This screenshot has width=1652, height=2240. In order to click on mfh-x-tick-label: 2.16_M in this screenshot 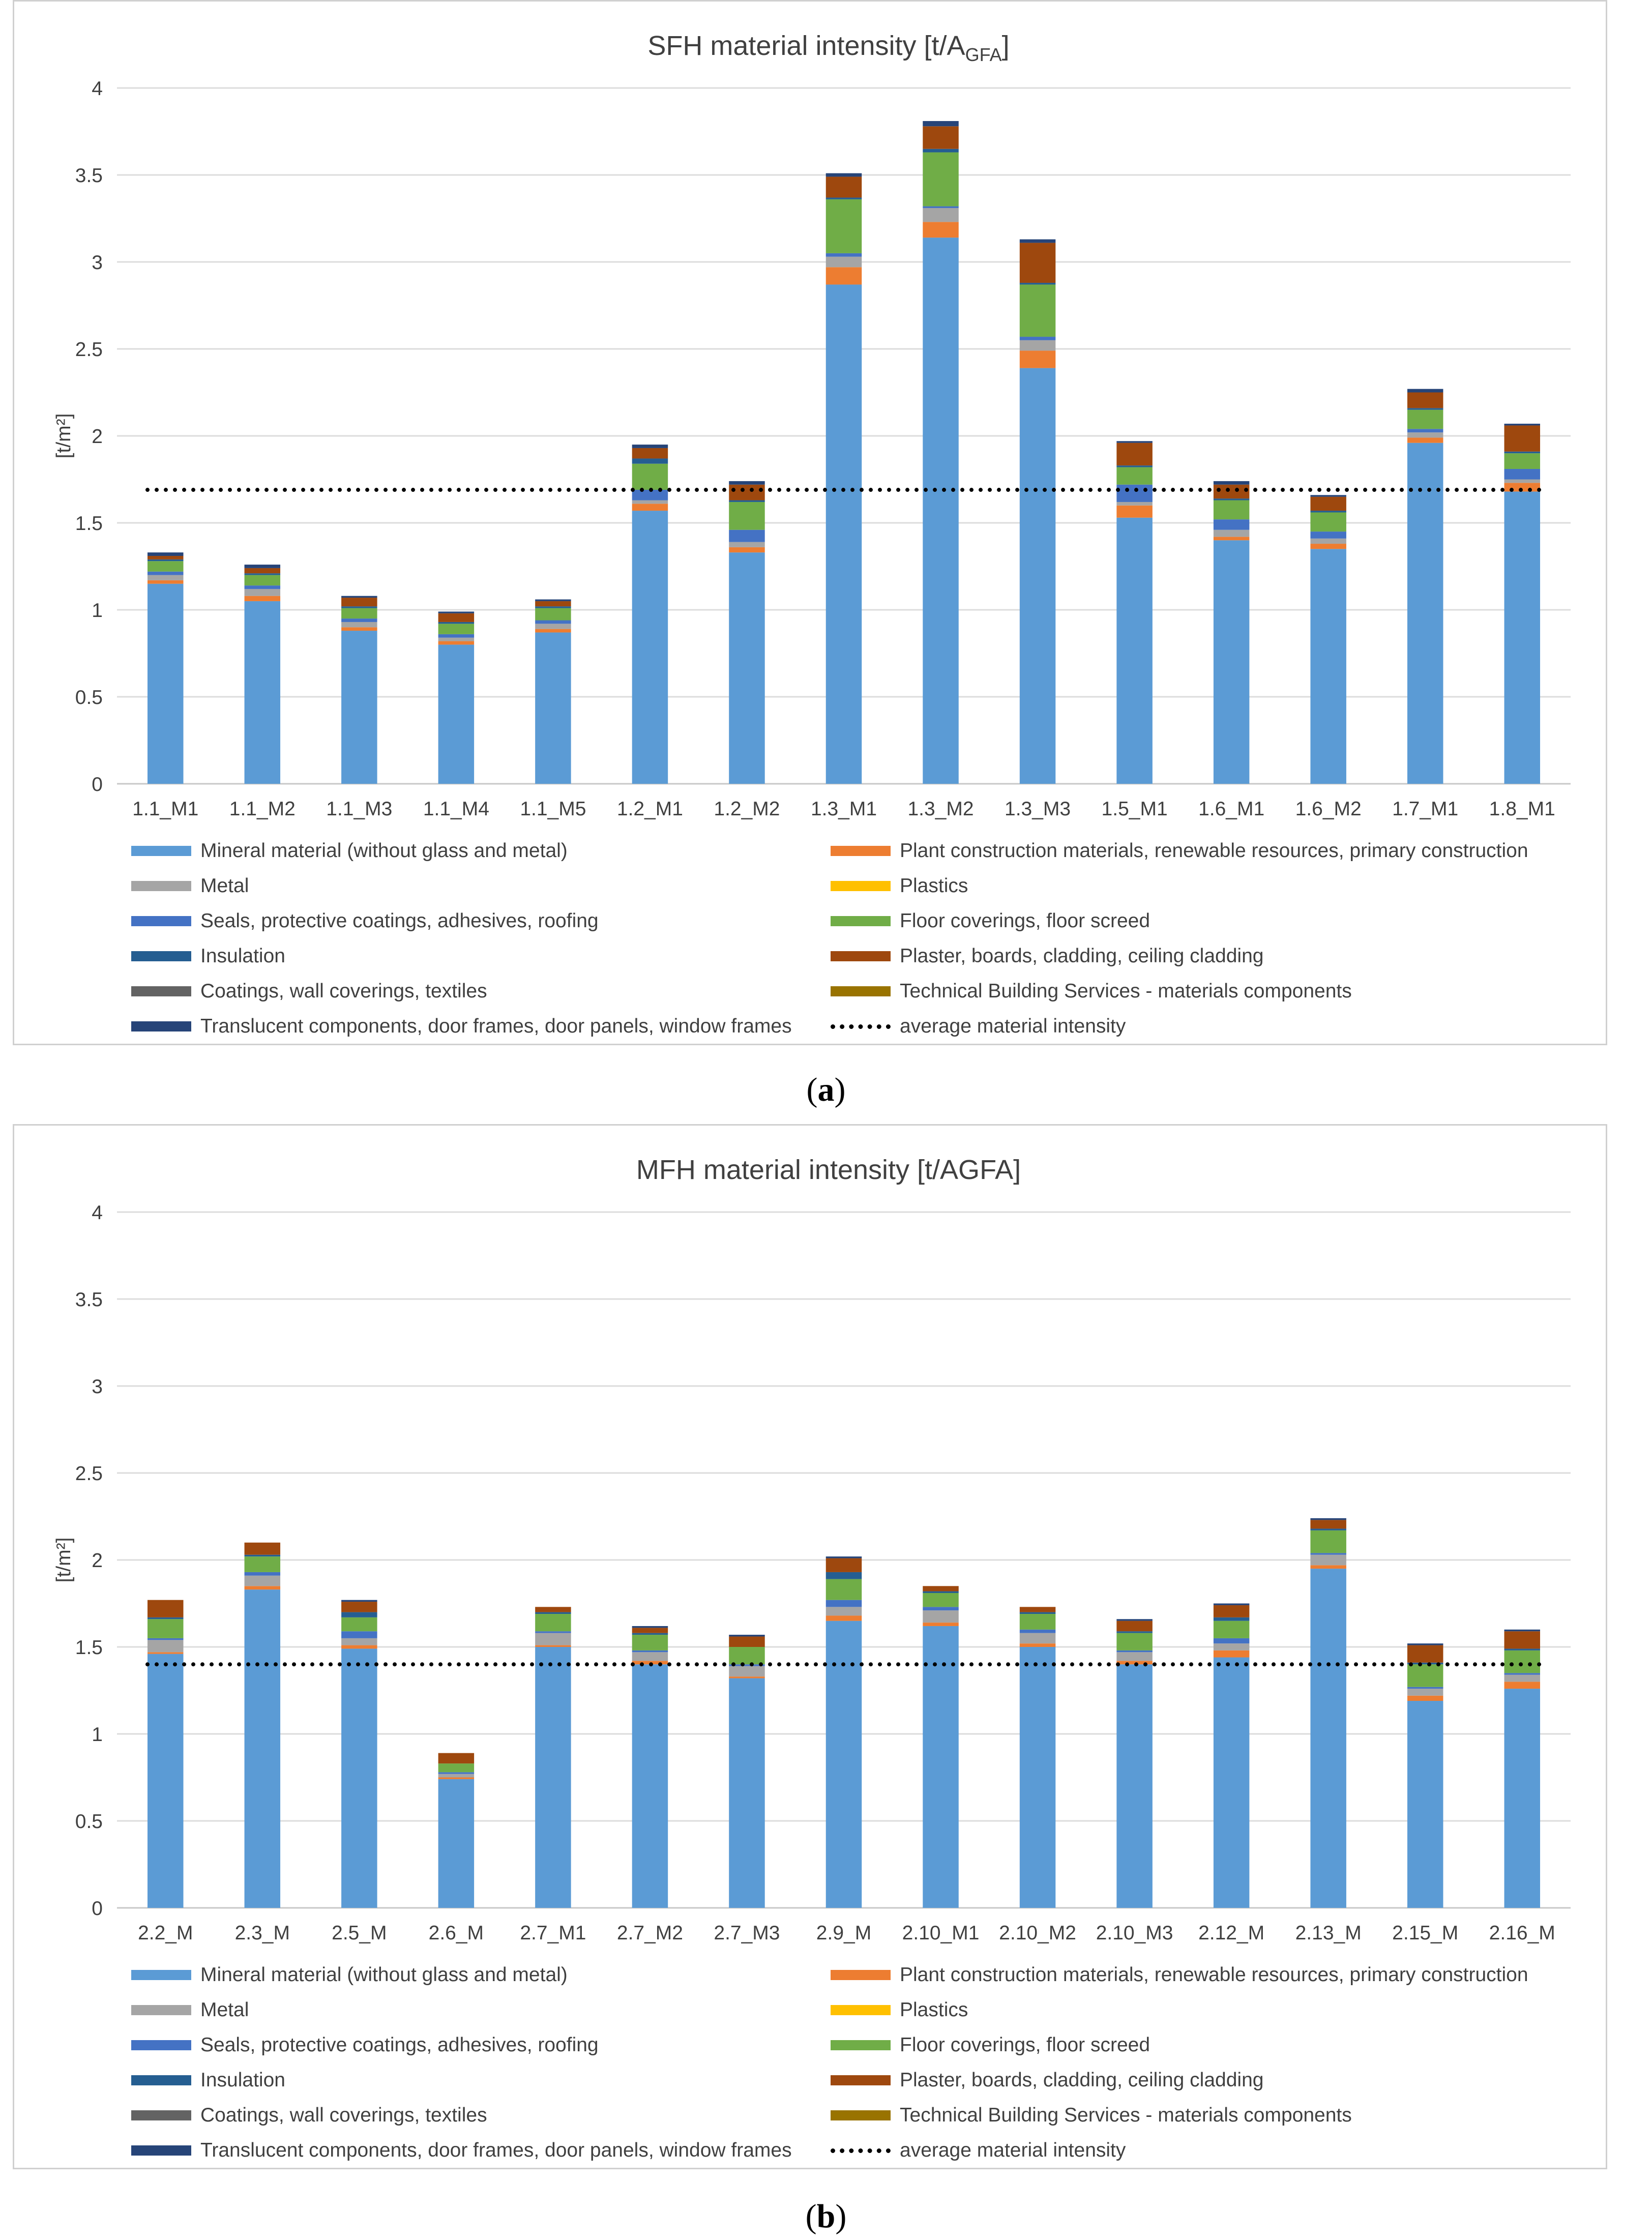, I will do `click(1522, 1933)`.